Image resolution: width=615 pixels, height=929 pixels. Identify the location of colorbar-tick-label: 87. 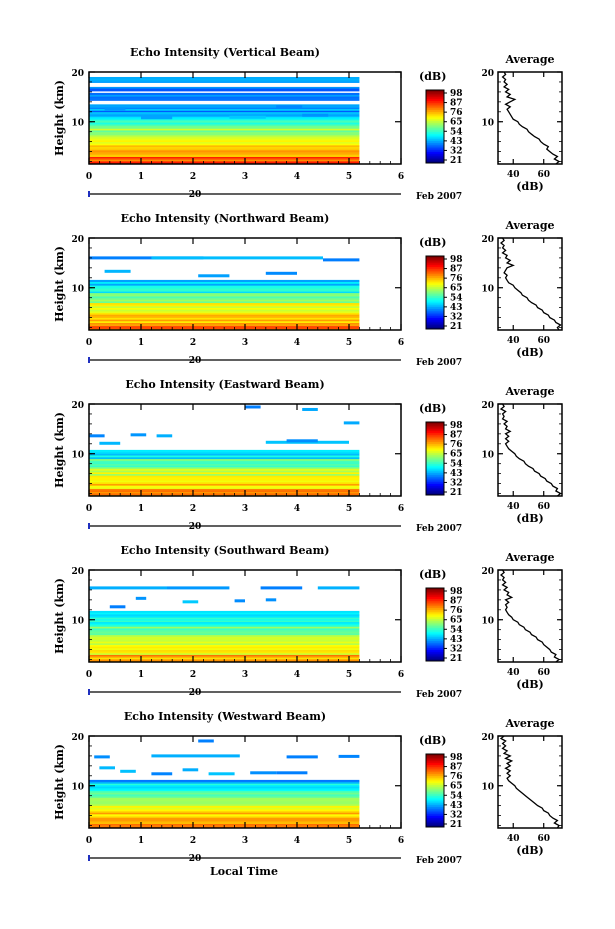
(456, 436).